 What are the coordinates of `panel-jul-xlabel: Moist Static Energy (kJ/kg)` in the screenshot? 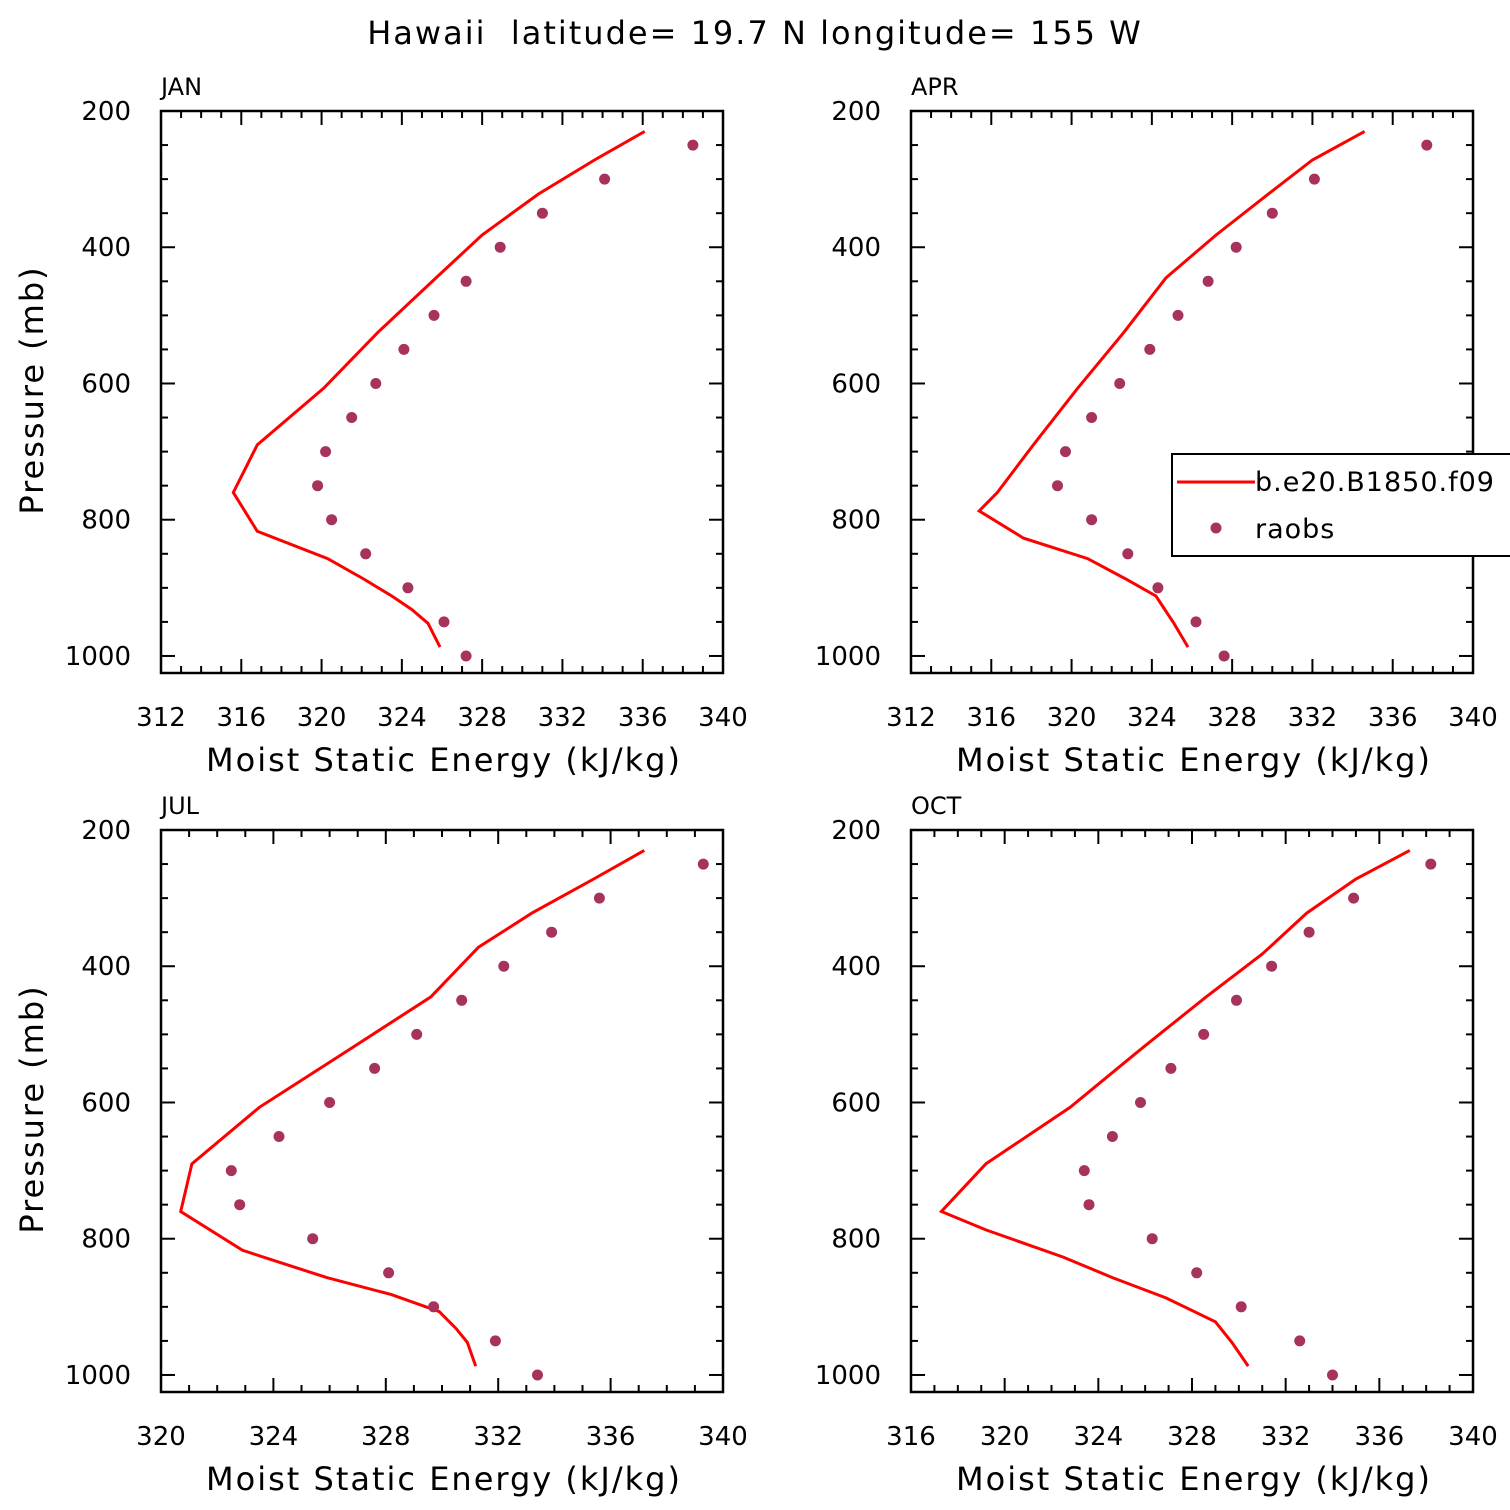 It's located at (444, 1479).